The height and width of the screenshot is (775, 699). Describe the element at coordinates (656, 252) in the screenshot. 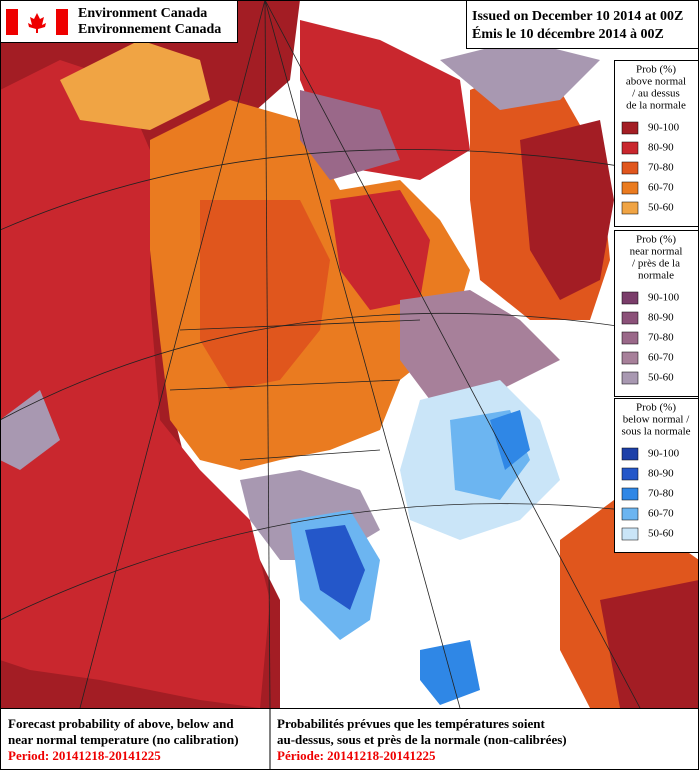

I see `legend-title: near normal` at that location.